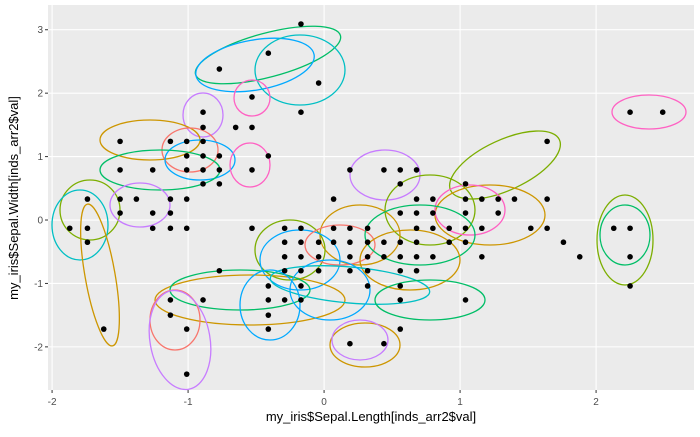 Image resolution: width=700 pixels, height=437 pixels. What do you see at coordinates (40, 94) in the screenshot?
I see `y-tick-label: 2` at bounding box center [40, 94].